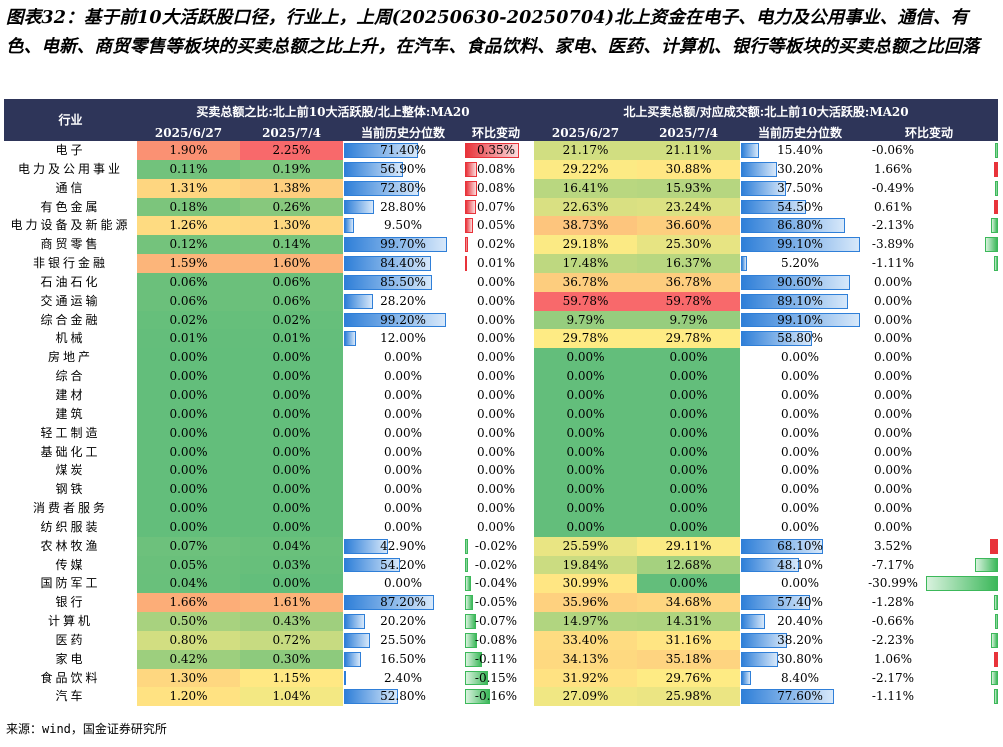  I want to click on ratio-prev-cell: 0.00%, so click(188, 471).